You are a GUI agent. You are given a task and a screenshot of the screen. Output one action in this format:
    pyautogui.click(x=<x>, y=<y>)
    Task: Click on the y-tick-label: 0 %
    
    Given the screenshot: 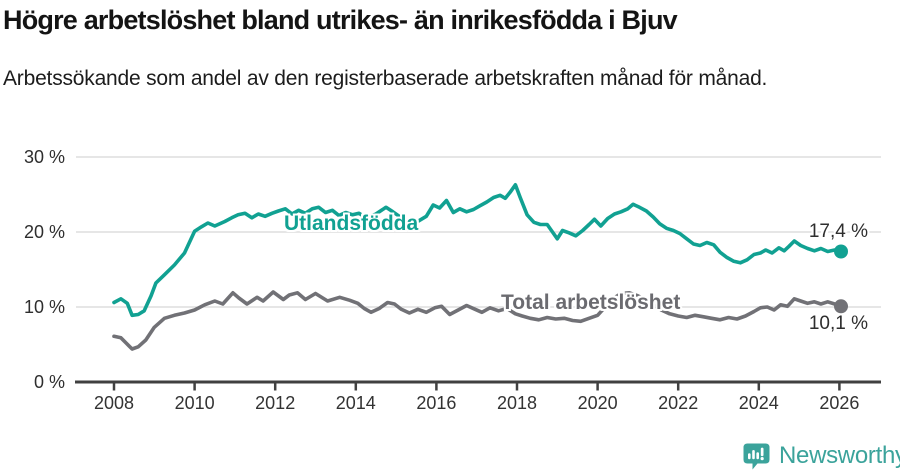 What is the action you would take?
    pyautogui.click(x=49, y=382)
    